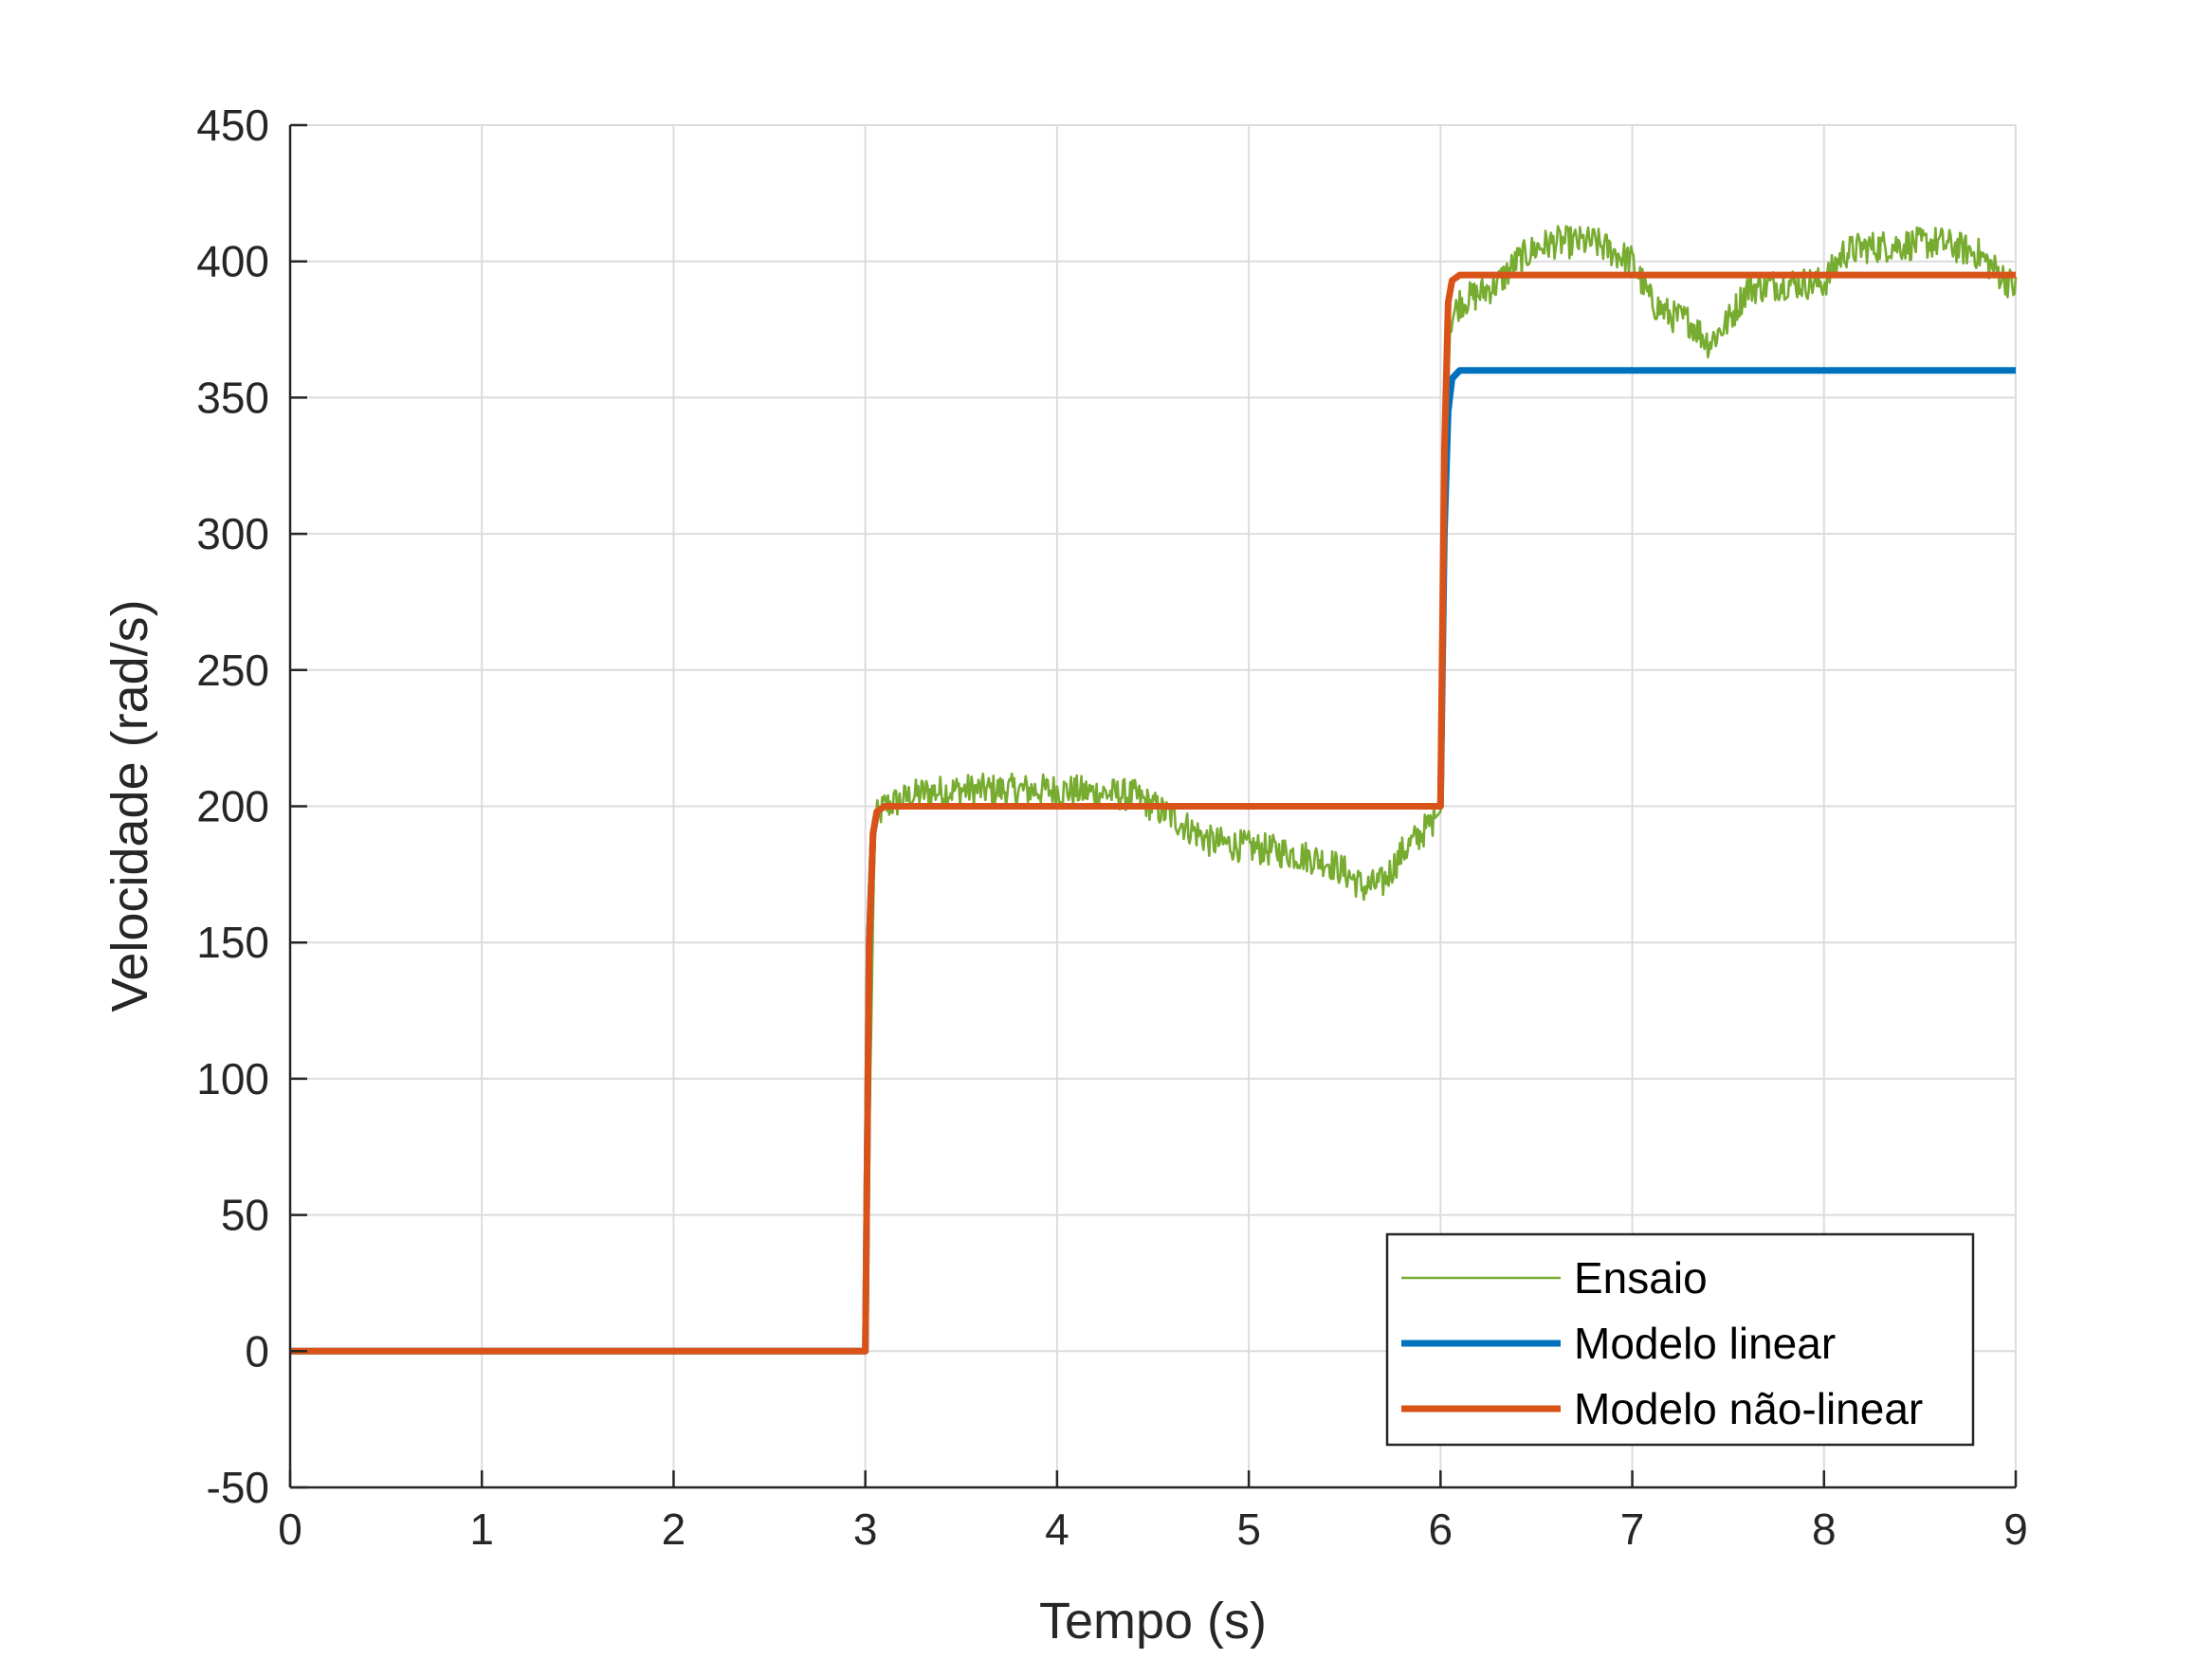 This screenshot has width=2212, height=1659. I want to click on y-tick-label: 200, so click(232, 806).